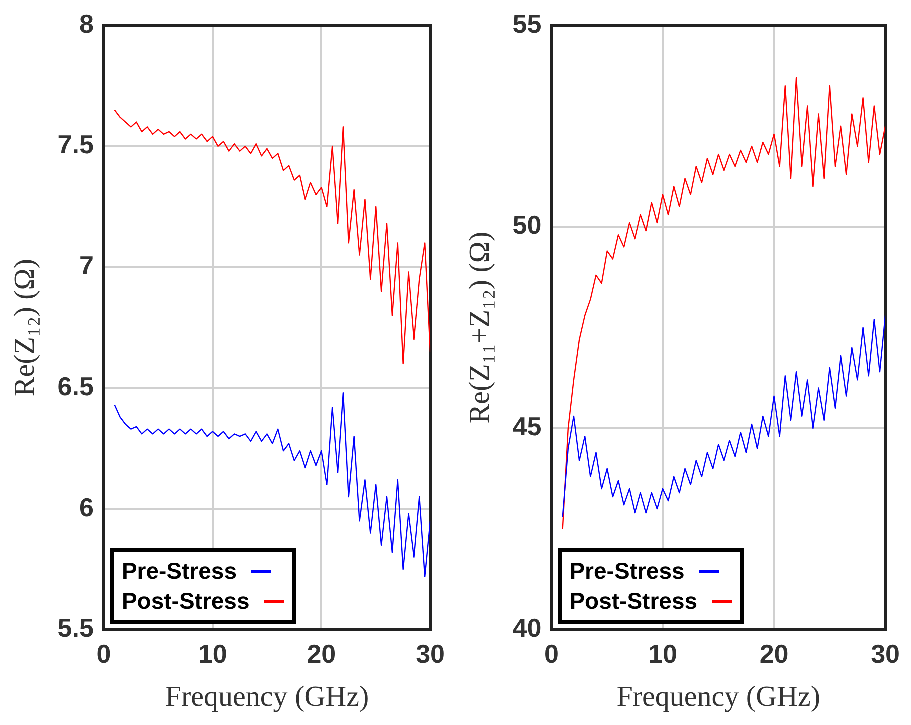 Image resolution: width=911 pixels, height=725 pixels. Describe the element at coordinates (76, 628) in the screenshot. I see `y-tick-label: 5.5` at that location.